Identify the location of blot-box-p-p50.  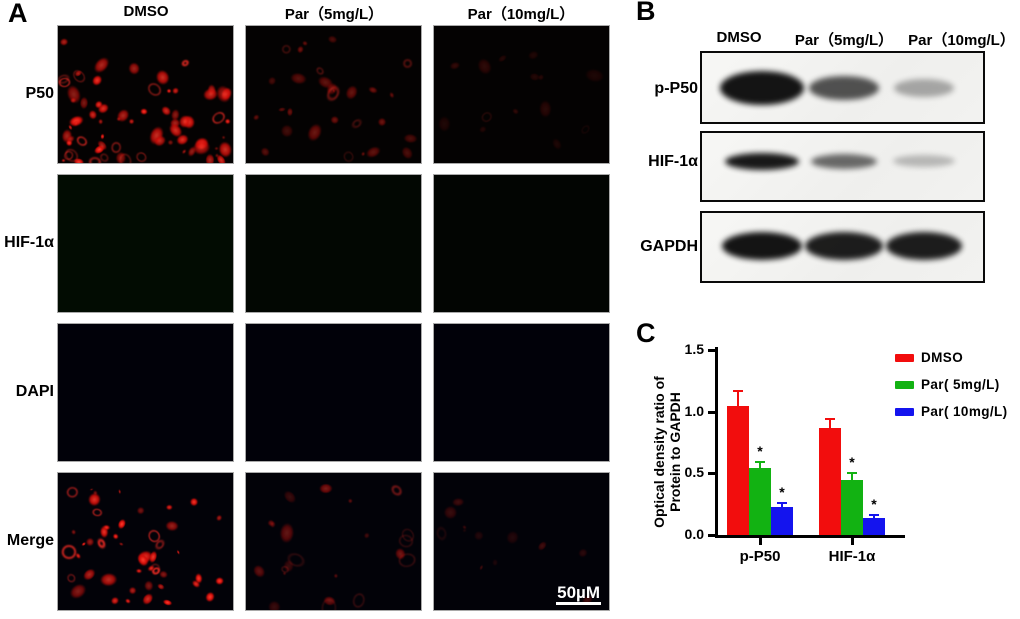
(842, 87).